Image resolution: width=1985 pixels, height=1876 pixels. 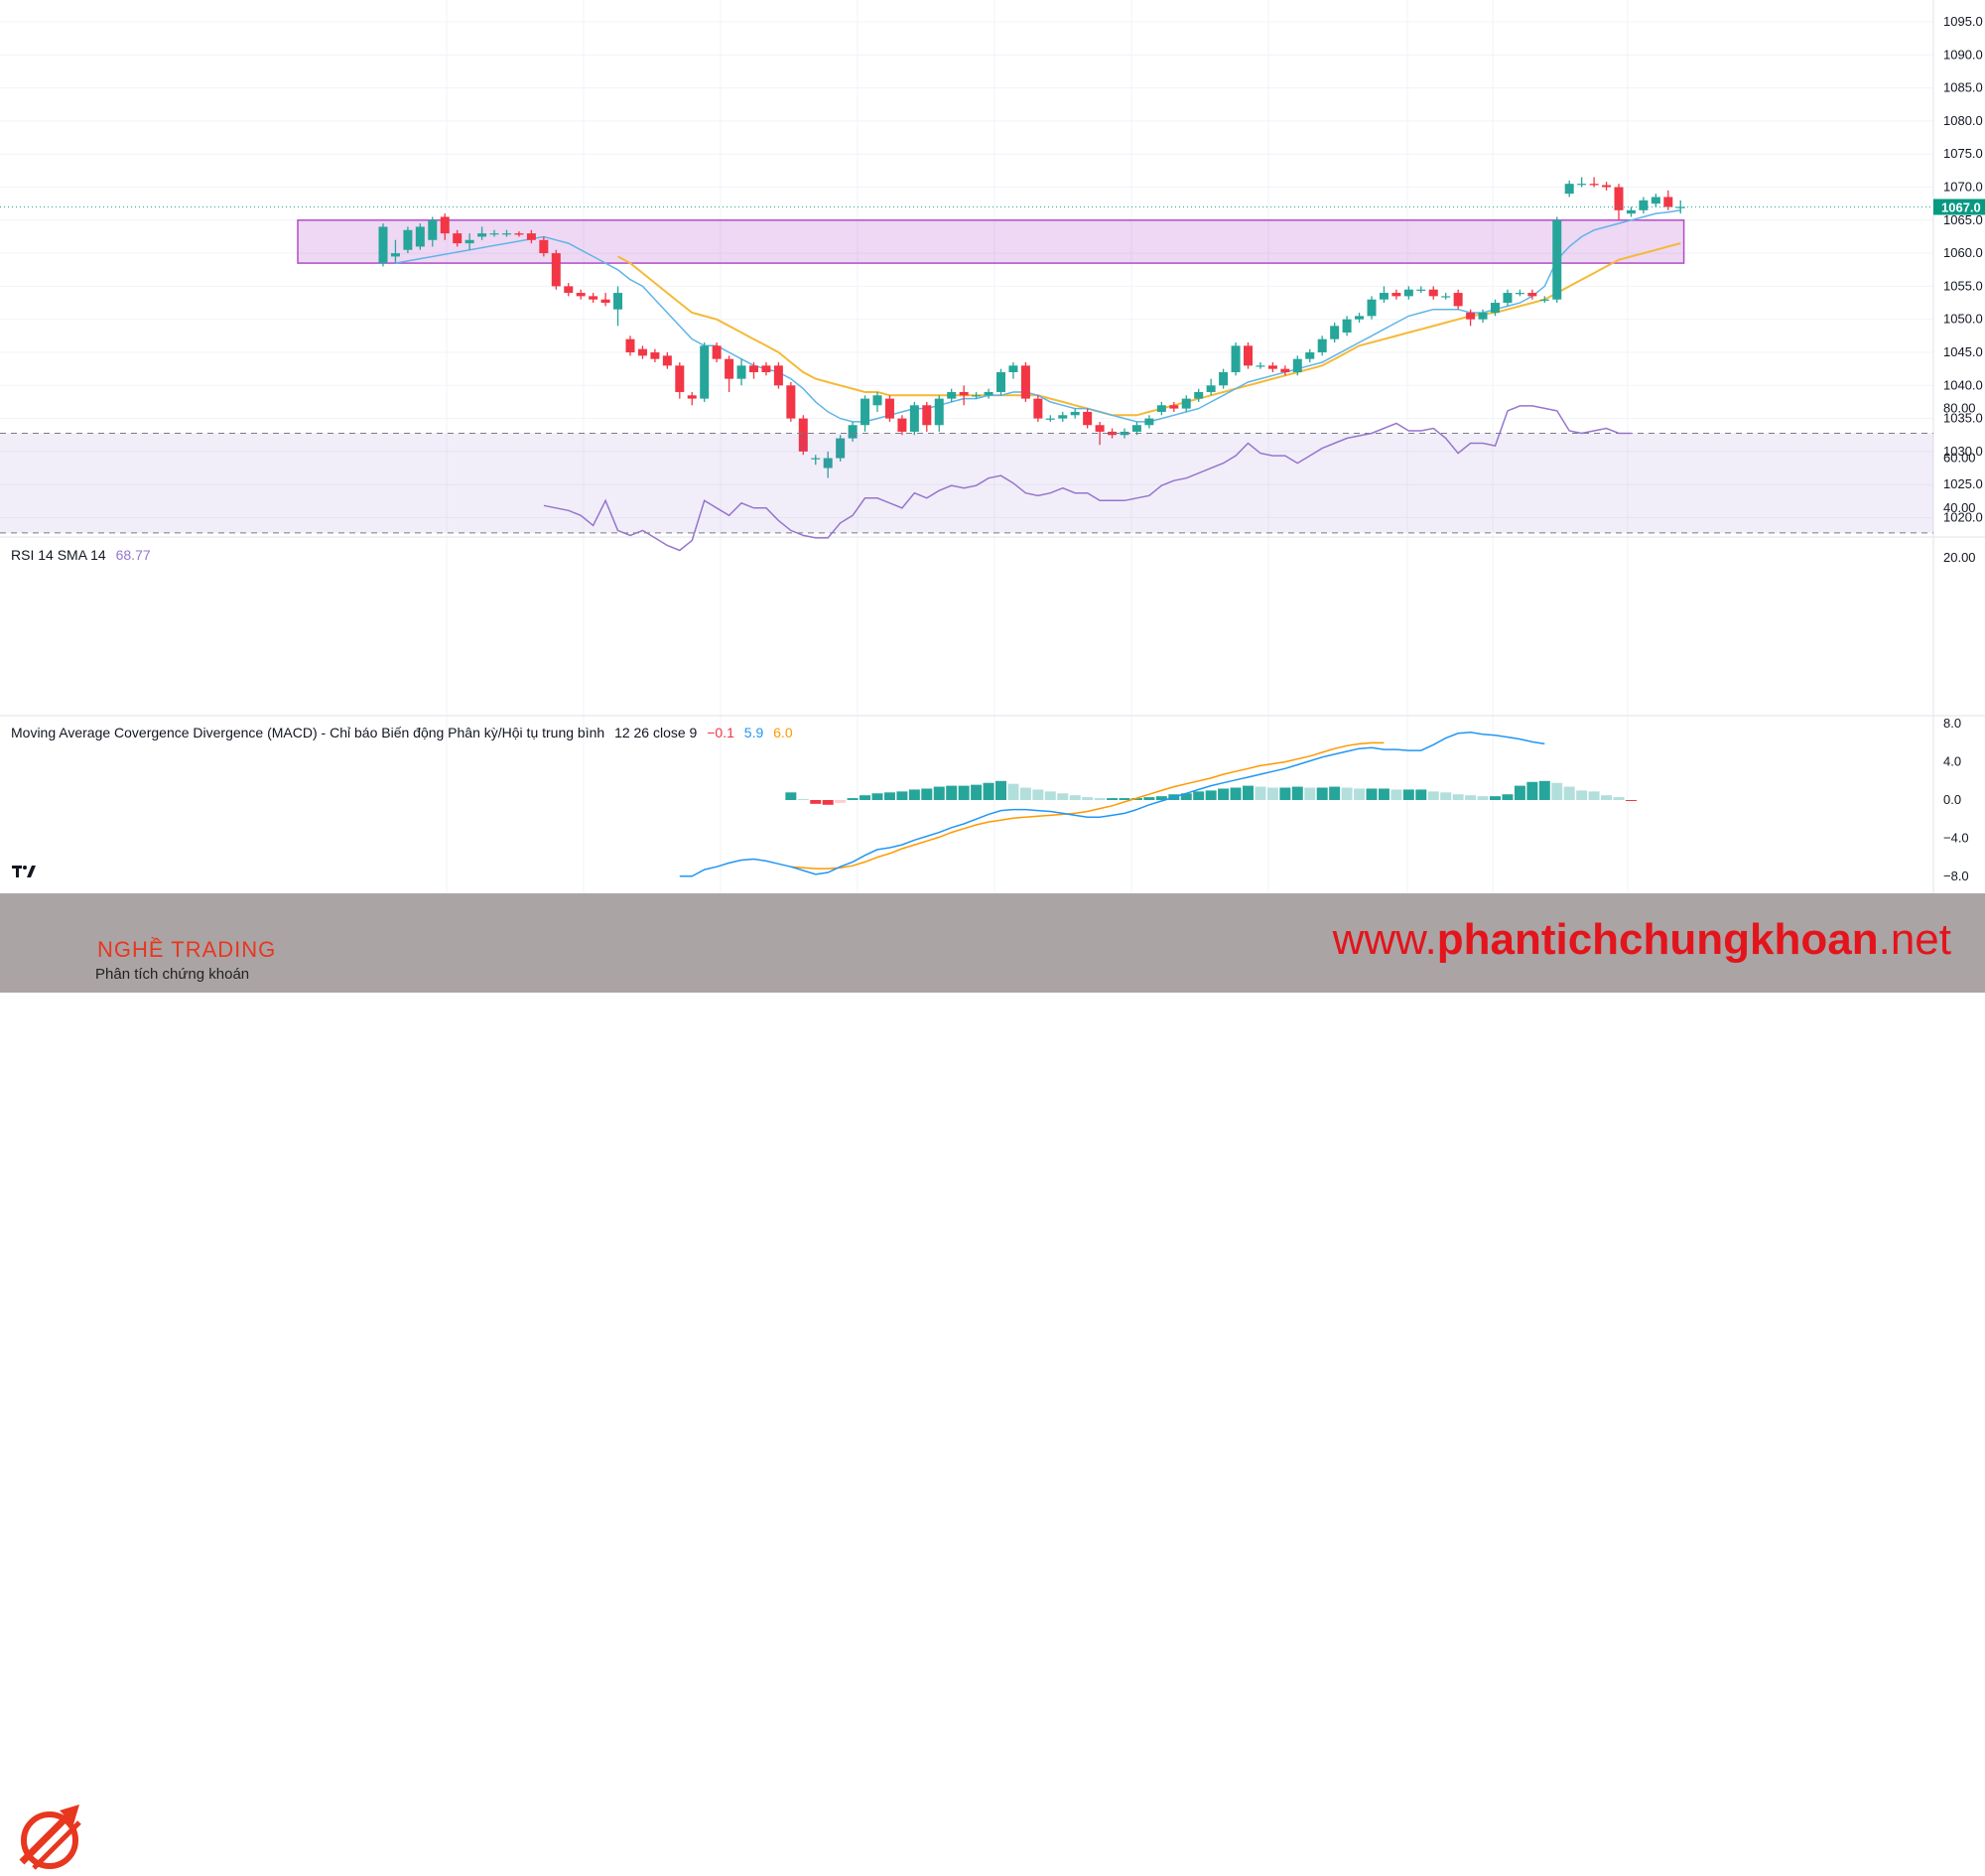 What do you see at coordinates (26, 871) in the screenshot?
I see `tradingview-logo-icon` at bounding box center [26, 871].